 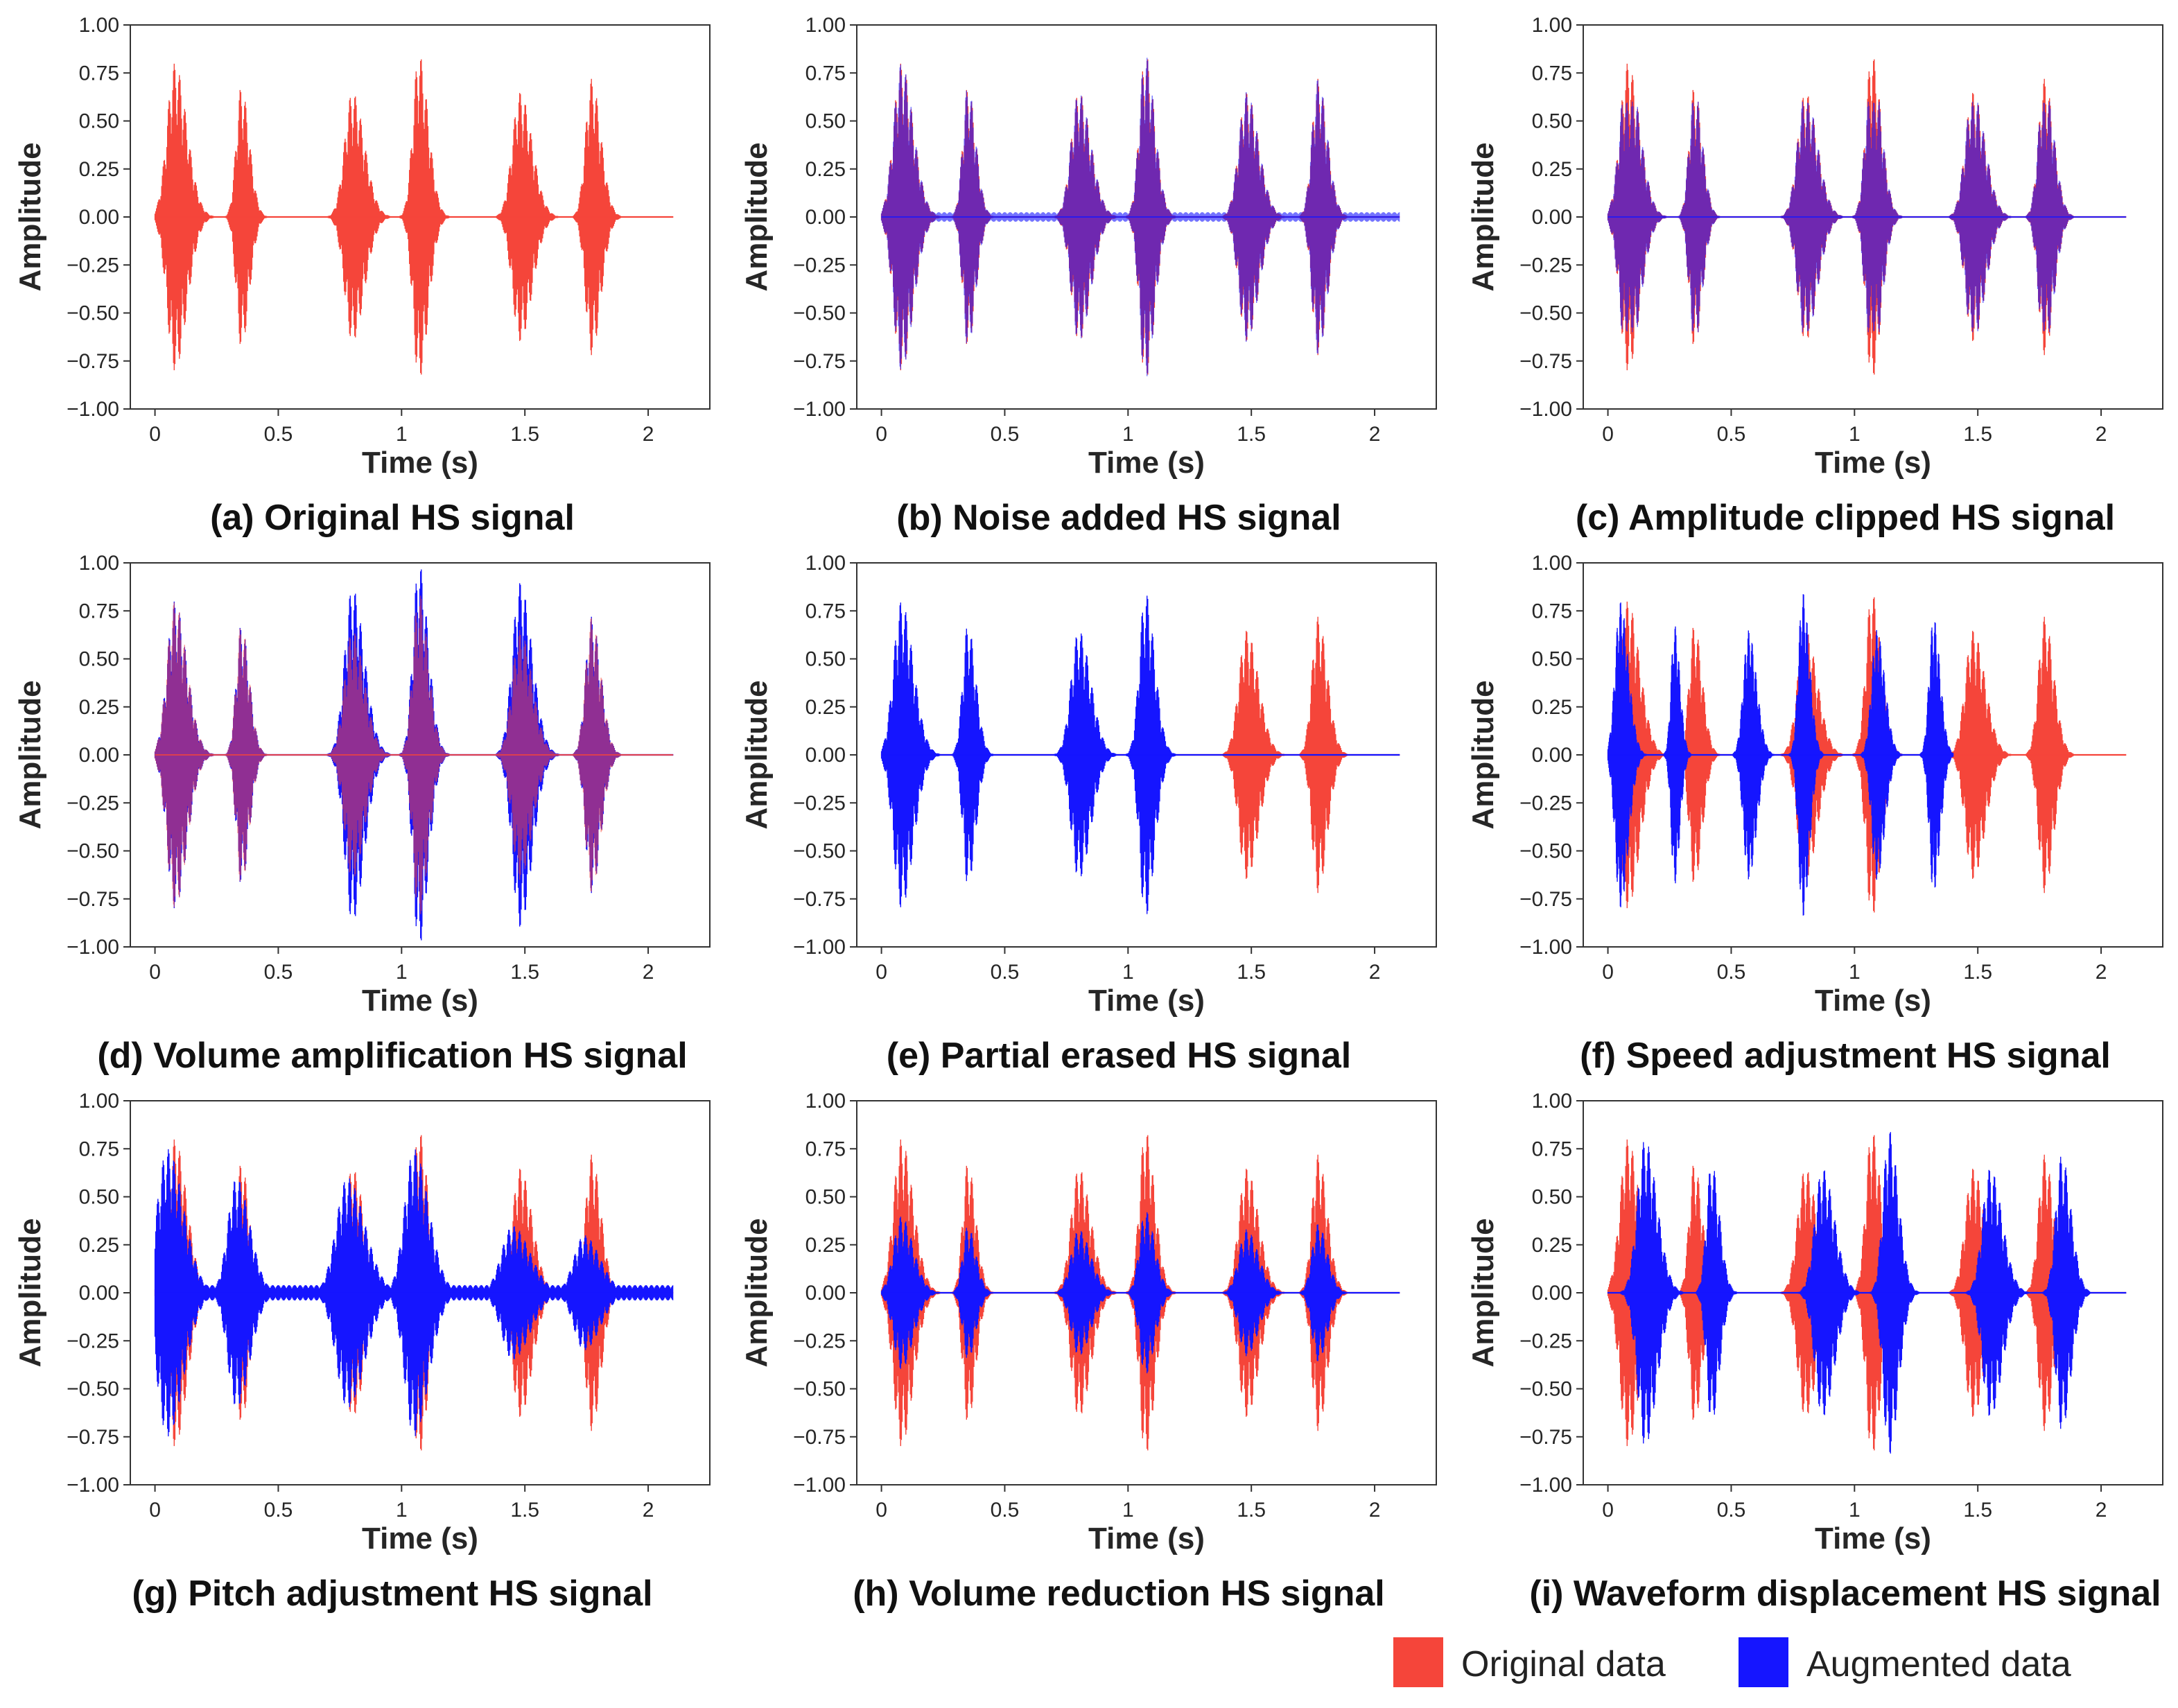 I want to click on panel-caption: (d) Volume amplification HS signal, so click(x=392, y=1056).